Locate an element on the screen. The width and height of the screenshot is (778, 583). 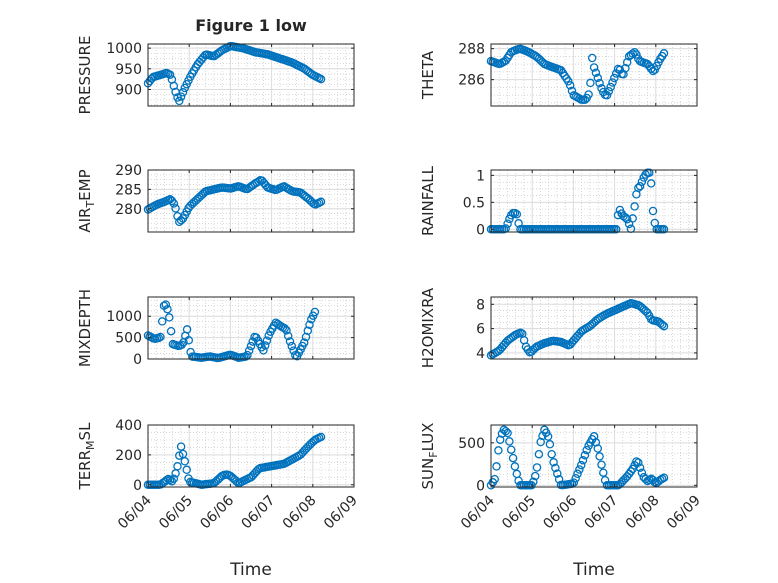
y-axis-label: THETA is located at coordinates (428, 75).